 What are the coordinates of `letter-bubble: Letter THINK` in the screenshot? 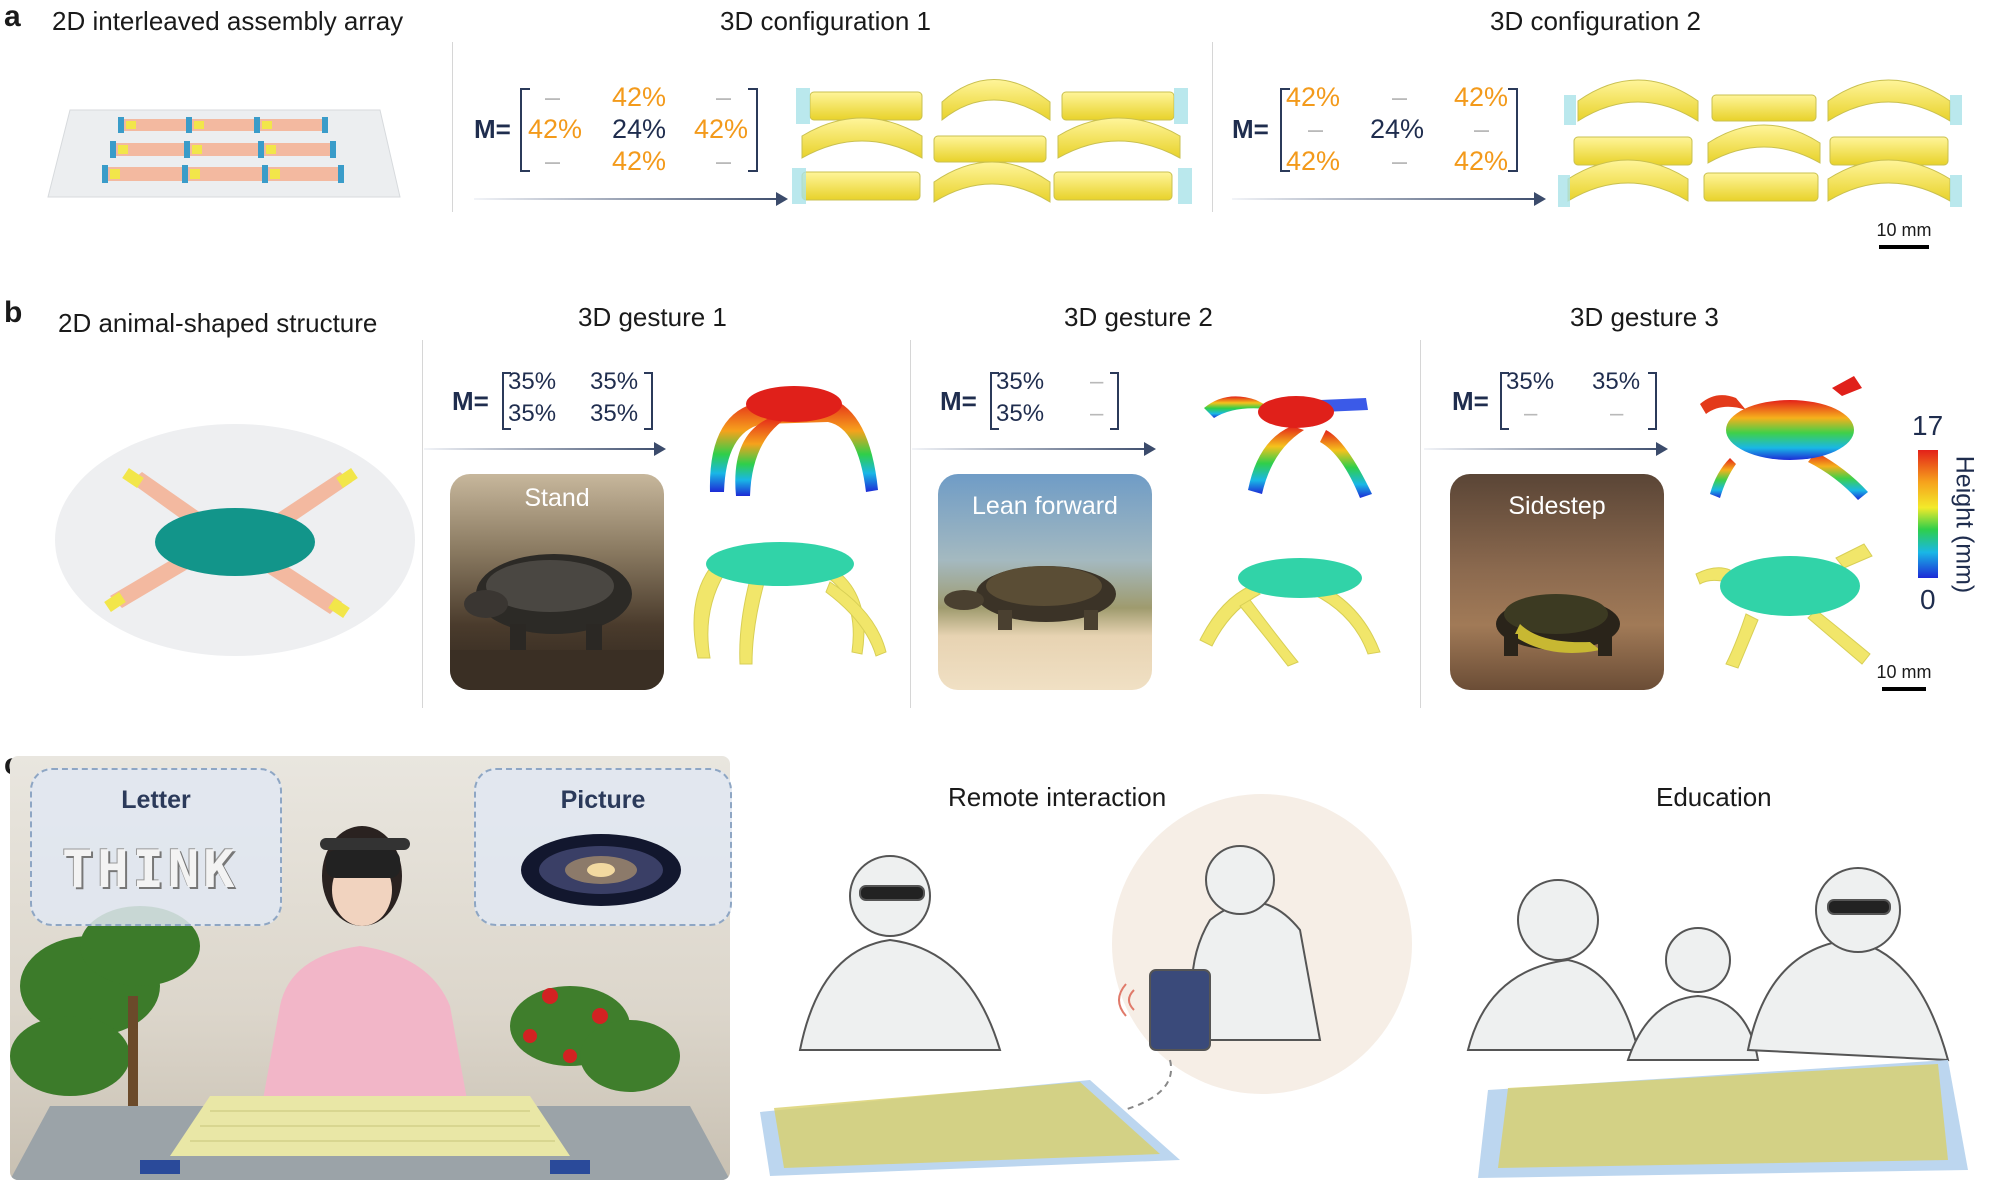 It's located at (156, 847).